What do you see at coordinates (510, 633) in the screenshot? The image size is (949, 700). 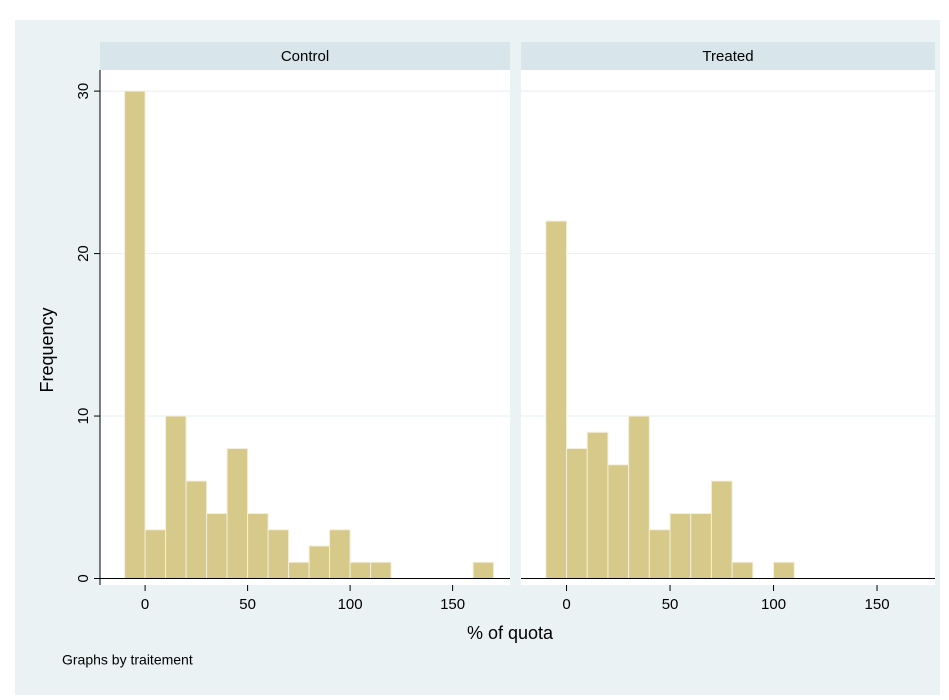 I see `x-axis-title: % of quota` at bounding box center [510, 633].